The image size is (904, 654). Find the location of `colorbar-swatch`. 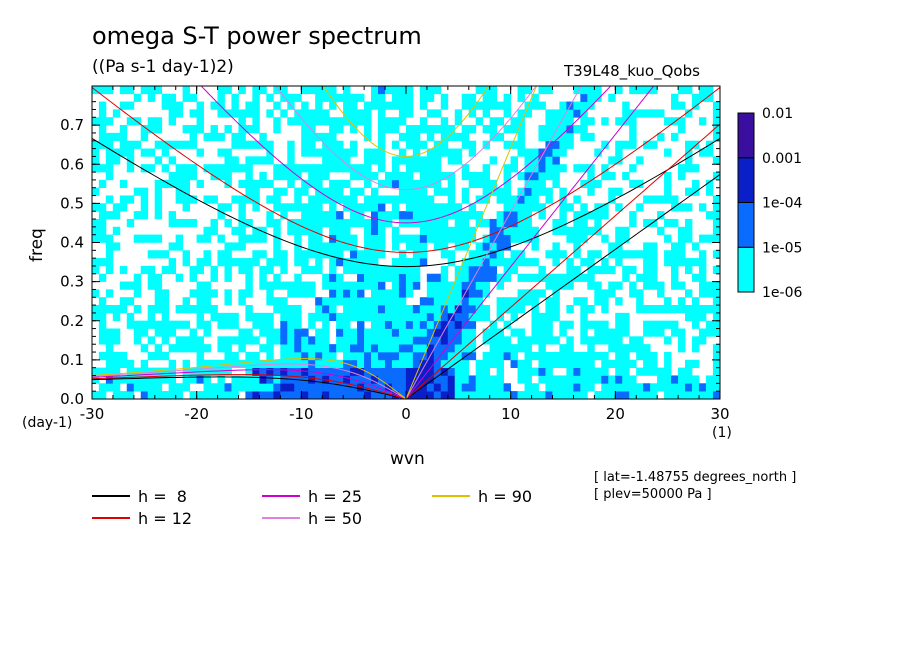

colorbar-swatch is located at coordinates (746, 225).